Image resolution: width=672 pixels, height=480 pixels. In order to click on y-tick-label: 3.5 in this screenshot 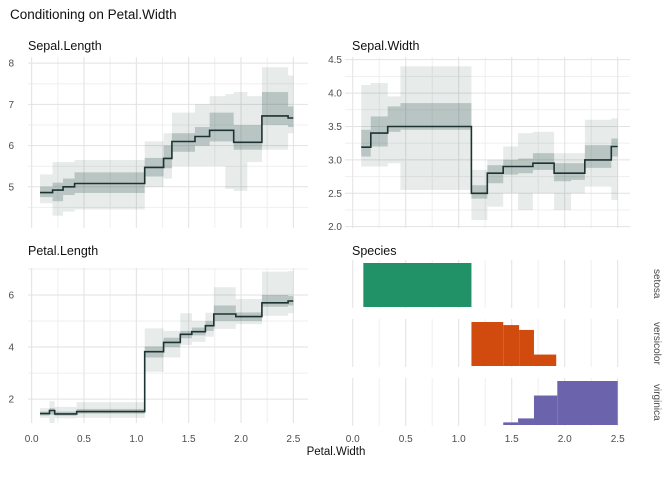, I will do `click(335, 127)`.